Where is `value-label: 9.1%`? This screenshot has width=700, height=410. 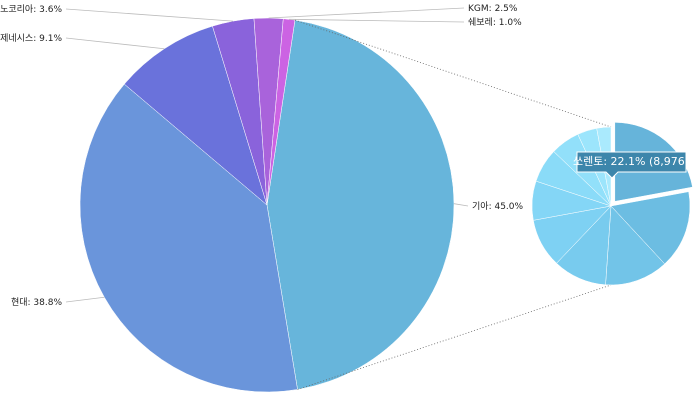
value-label: 9.1% is located at coordinates (50, 39).